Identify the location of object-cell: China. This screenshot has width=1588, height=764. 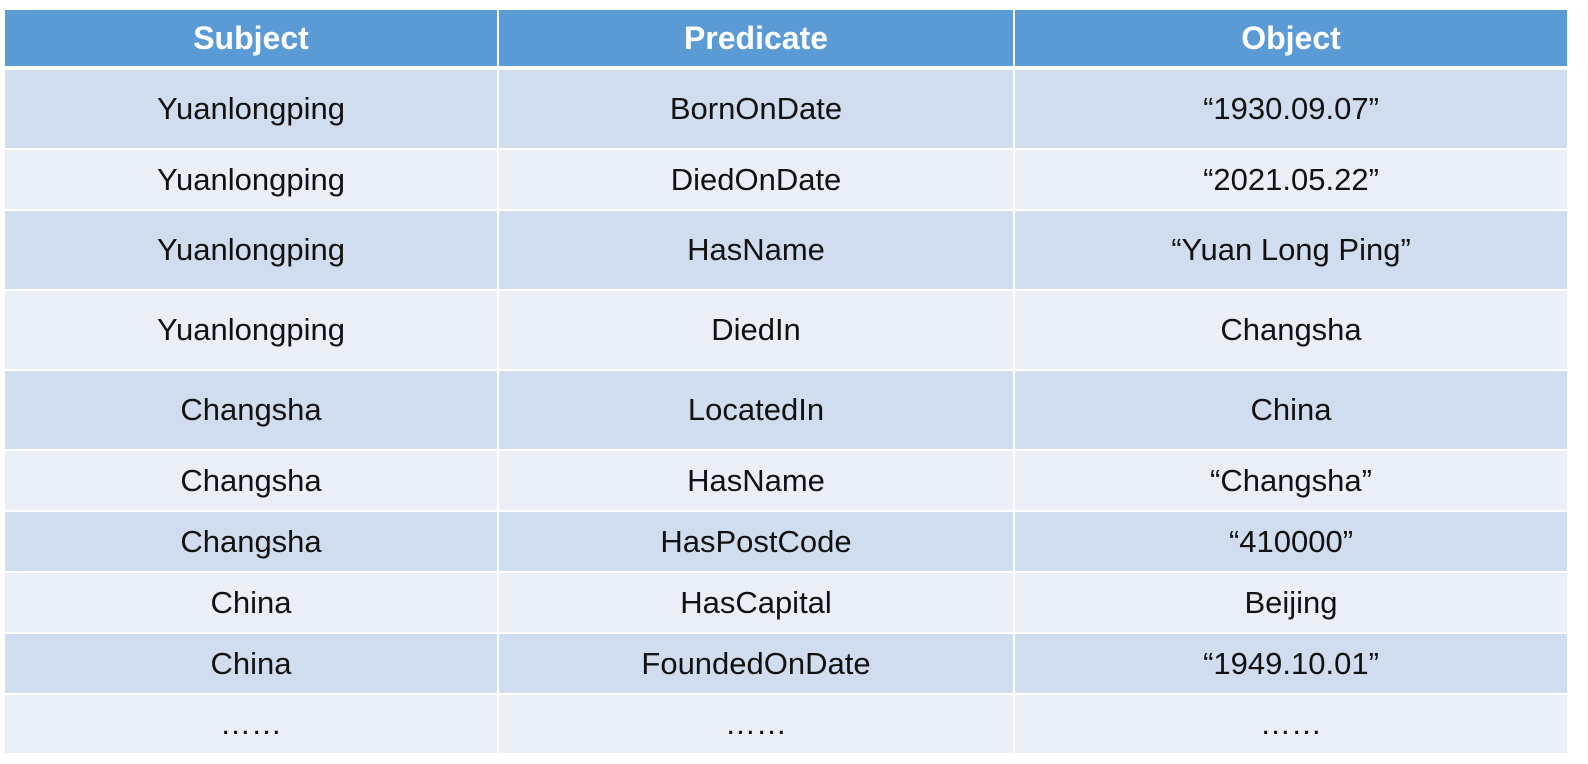
(1290, 410).